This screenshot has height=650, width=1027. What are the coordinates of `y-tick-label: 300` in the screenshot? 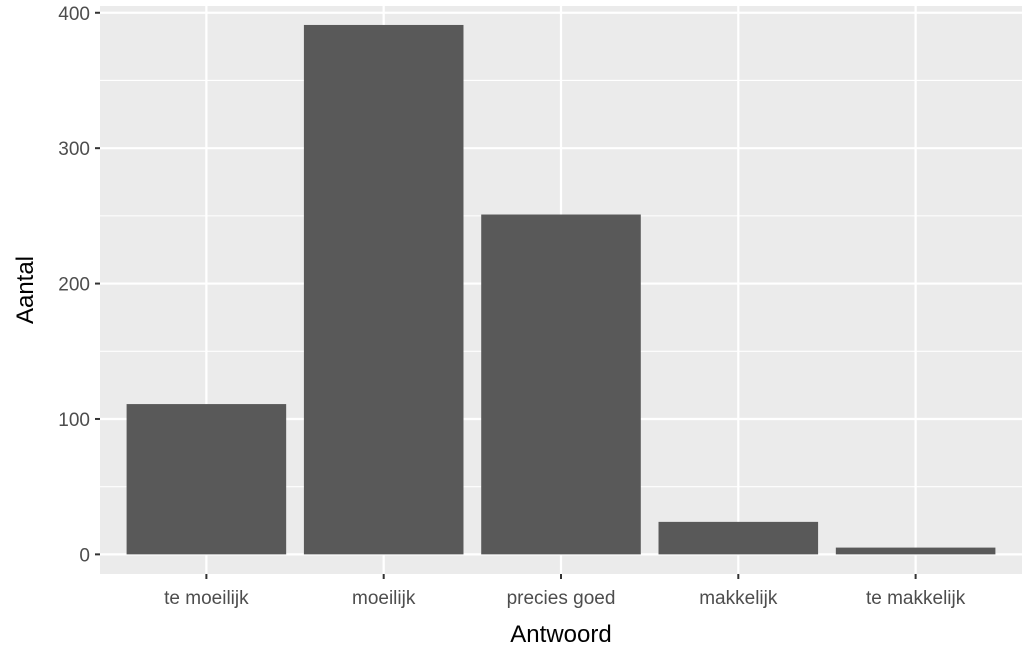 It's located at (74, 149).